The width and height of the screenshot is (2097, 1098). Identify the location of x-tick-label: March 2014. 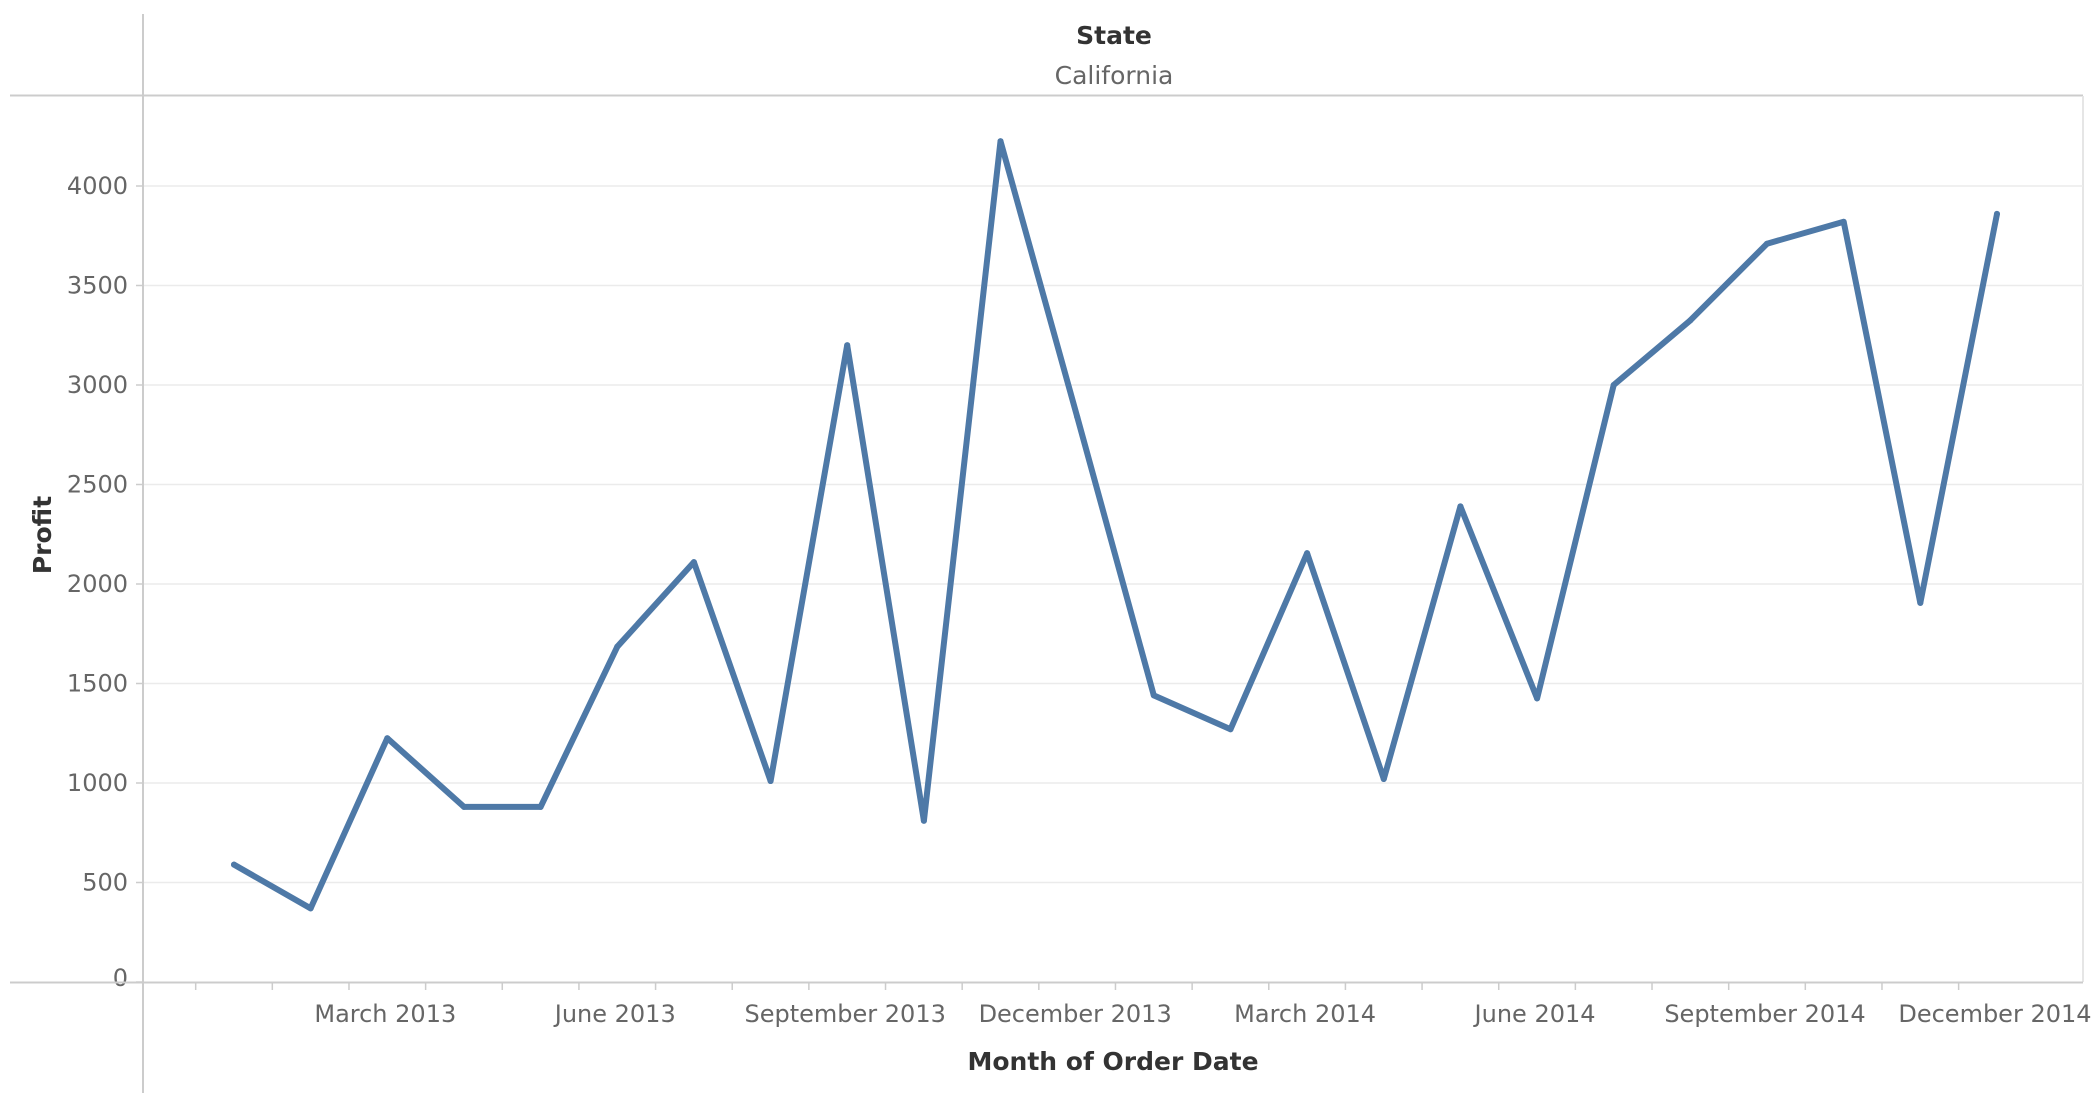
(1305, 1014).